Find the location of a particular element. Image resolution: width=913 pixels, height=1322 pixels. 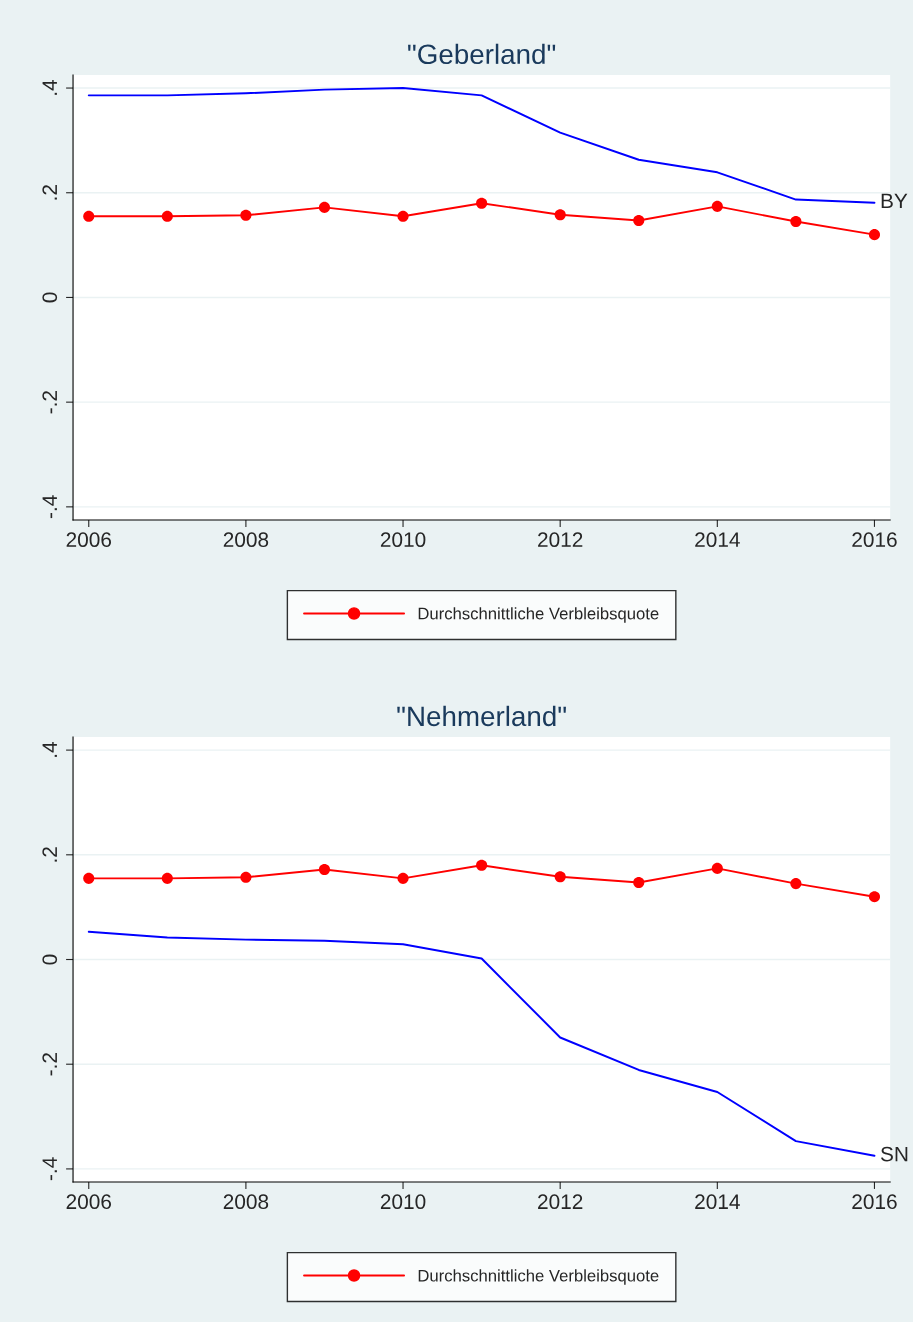

annotation: BY is located at coordinates (894, 201).